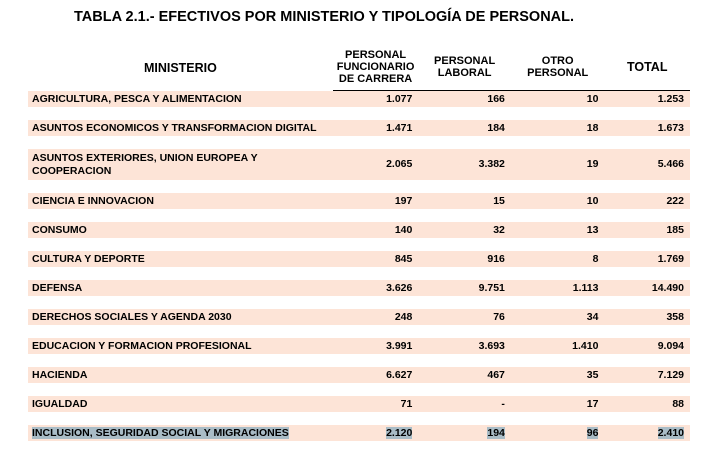 This screenshot has height=456, width=720. Describe the element at coordinates (375, 230) in the screenshot. I see `cell-funcionario: 140` at that location.